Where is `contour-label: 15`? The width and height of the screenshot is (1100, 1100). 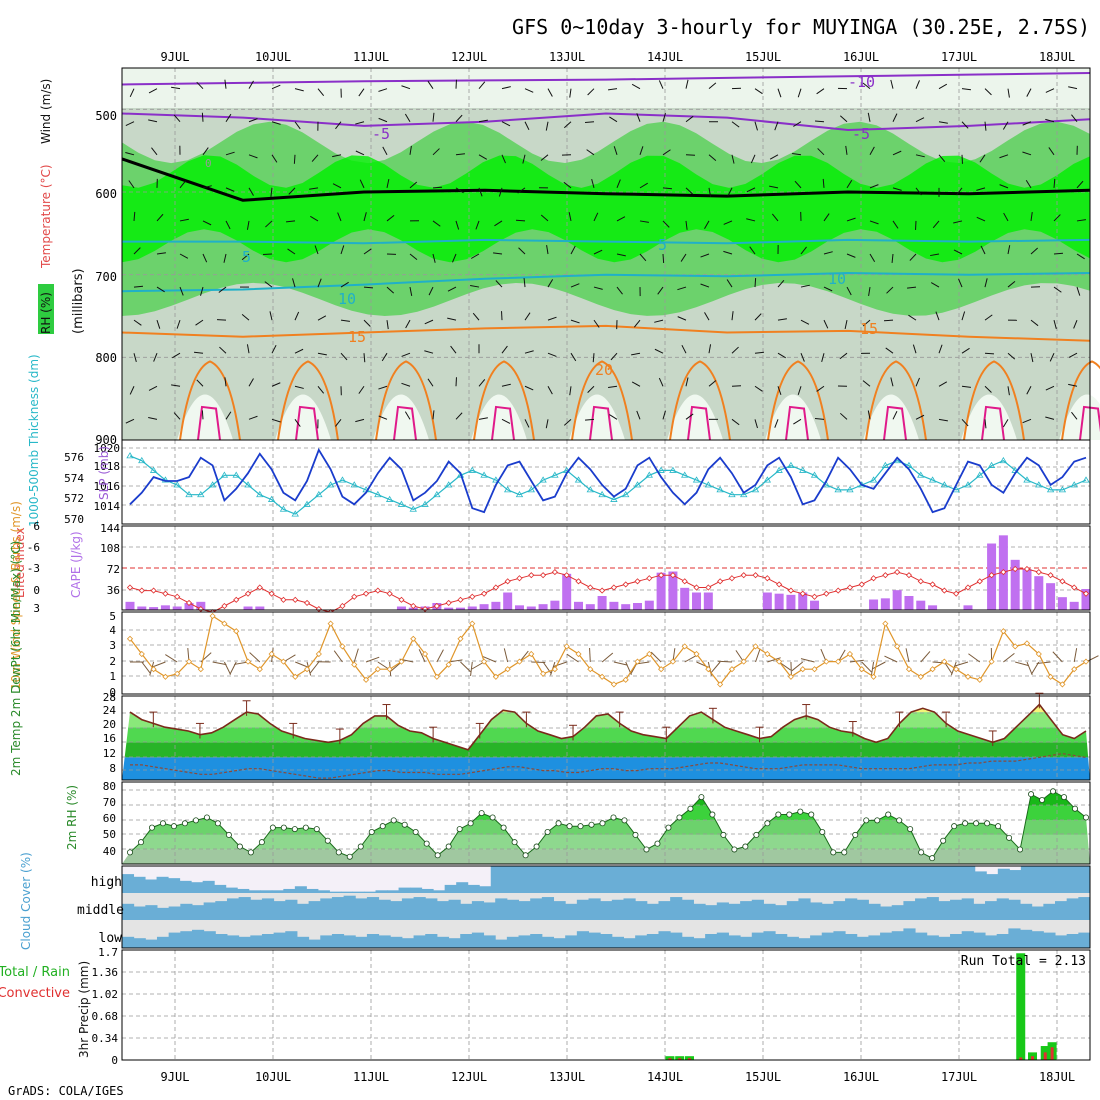 contour-label: 15 is located at coordinates (869, 329).